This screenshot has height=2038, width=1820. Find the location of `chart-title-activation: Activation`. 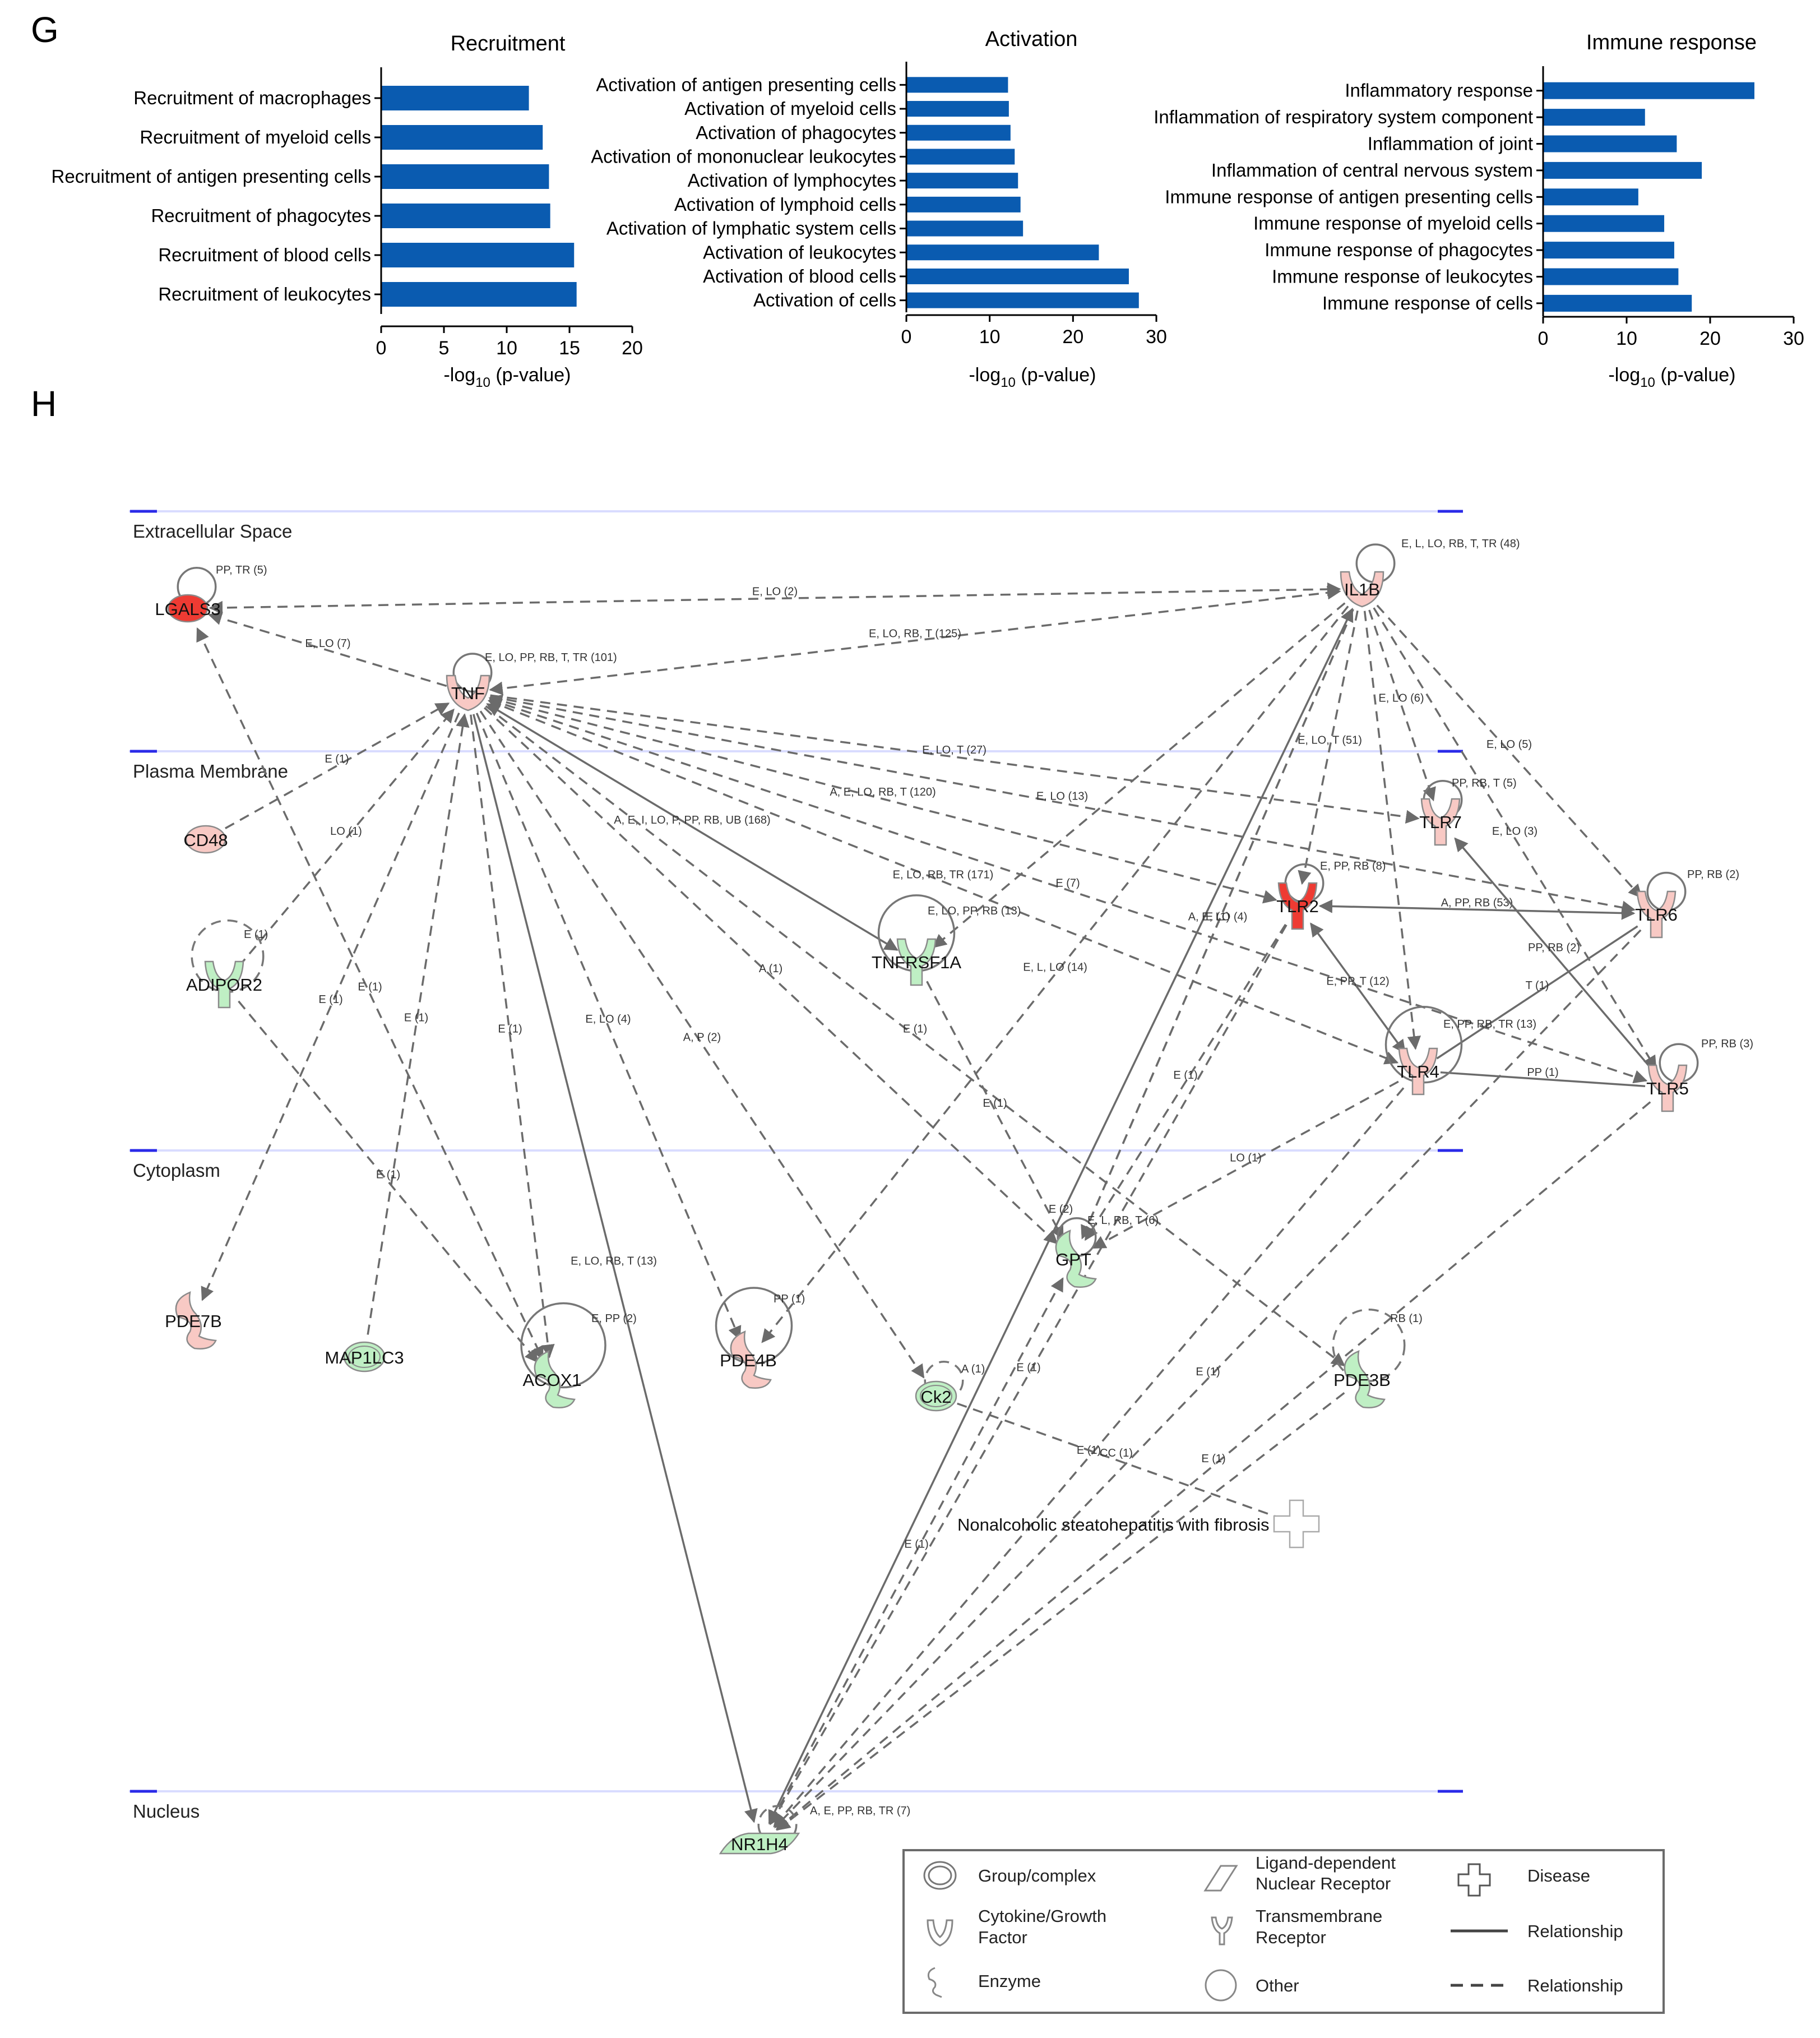

chart-title-activation: Activation is located at coordinates (1031, 39).